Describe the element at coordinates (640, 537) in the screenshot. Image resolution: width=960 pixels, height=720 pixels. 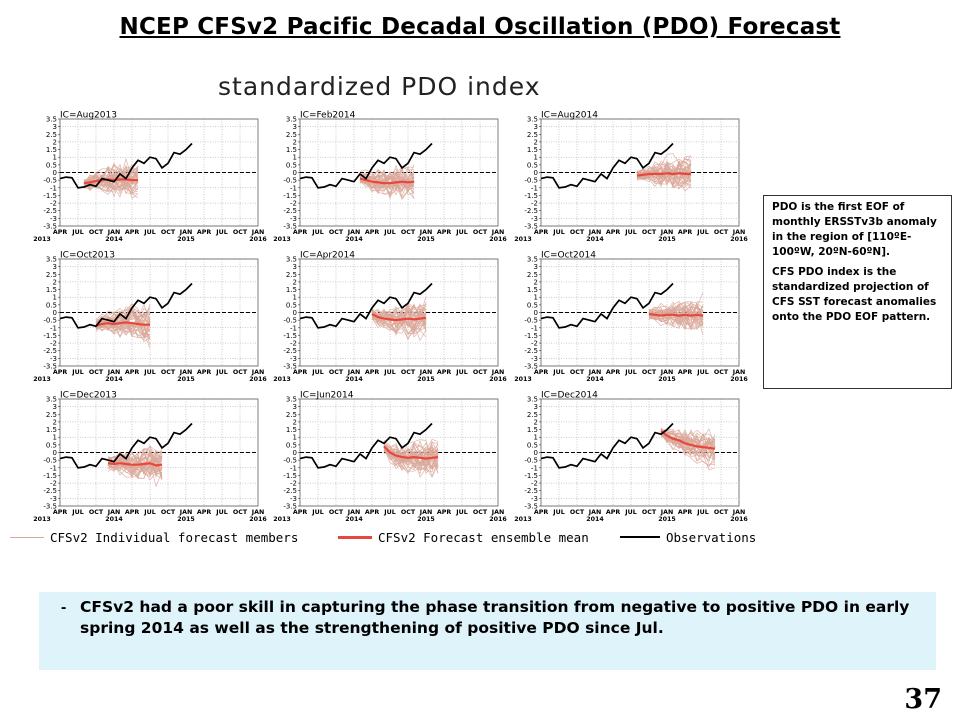
I see `legend-swatch-obs` at that location.